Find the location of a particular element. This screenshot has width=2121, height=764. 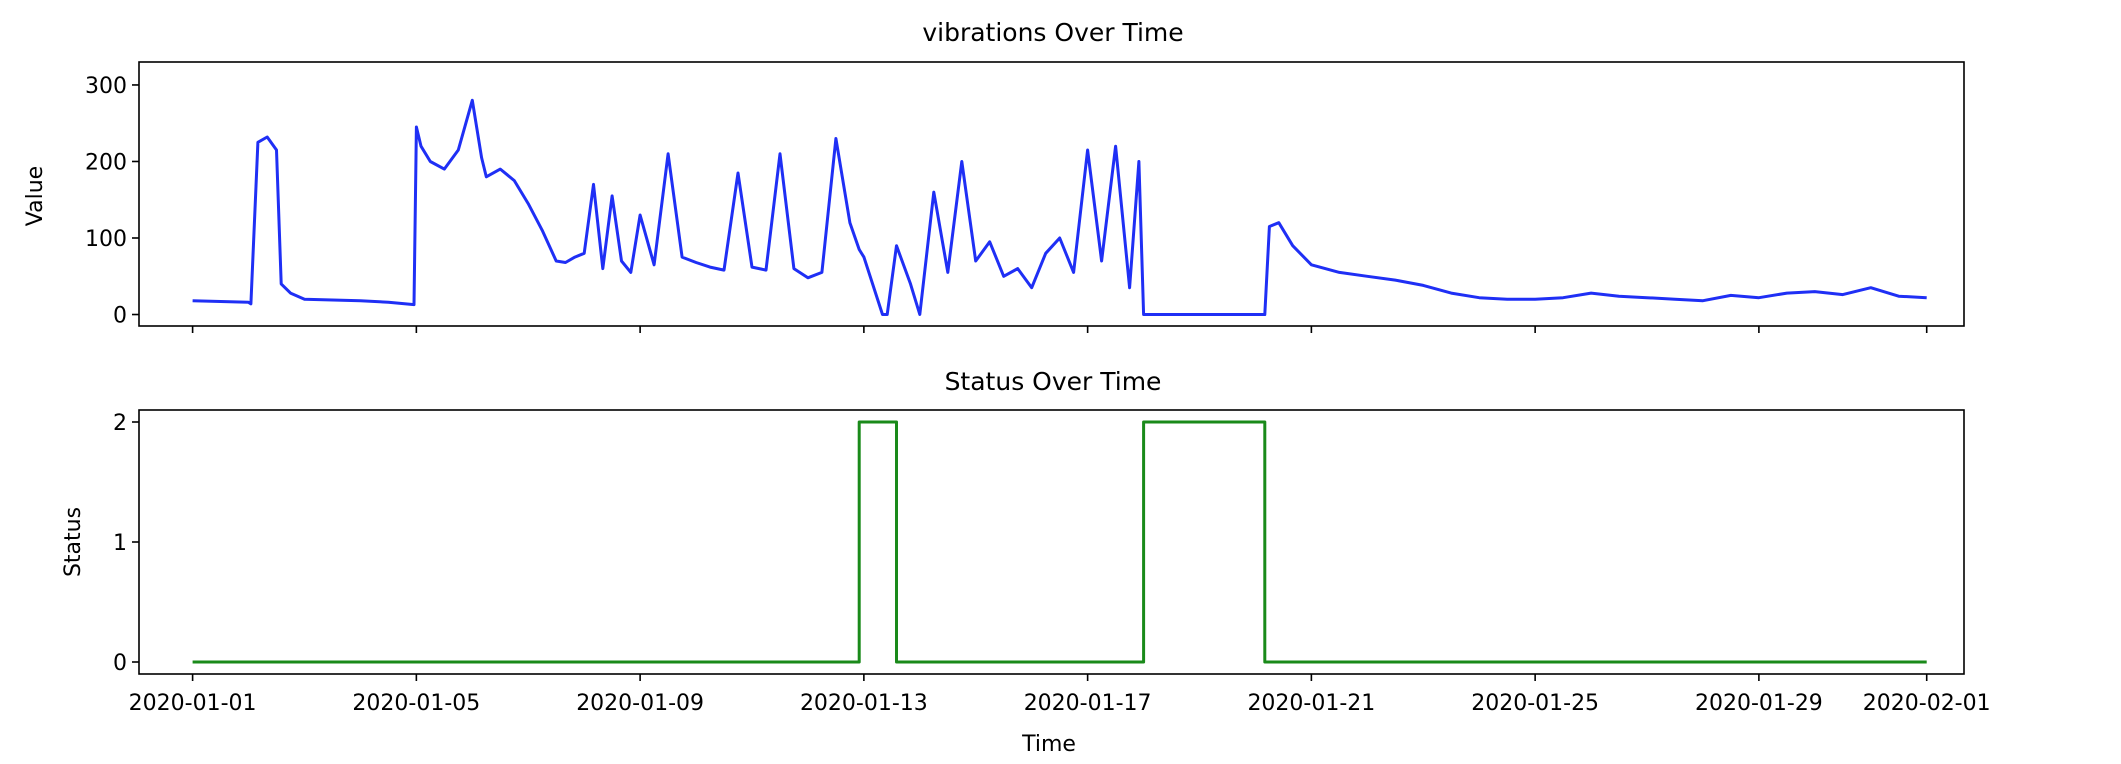

y-ticks: 0 100 200 300 is located at coordinates (112, 201).